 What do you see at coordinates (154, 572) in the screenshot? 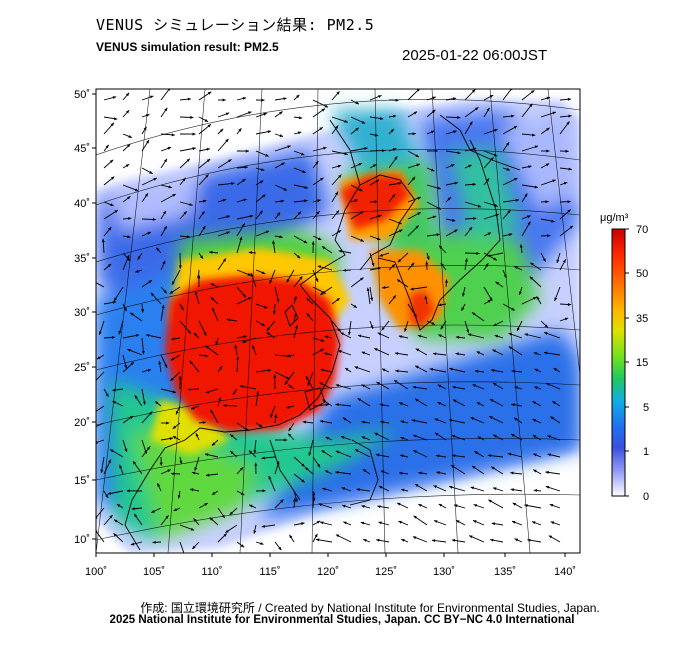
I see `lon-tick-label: 105˚` at bounding box center [154, 572].